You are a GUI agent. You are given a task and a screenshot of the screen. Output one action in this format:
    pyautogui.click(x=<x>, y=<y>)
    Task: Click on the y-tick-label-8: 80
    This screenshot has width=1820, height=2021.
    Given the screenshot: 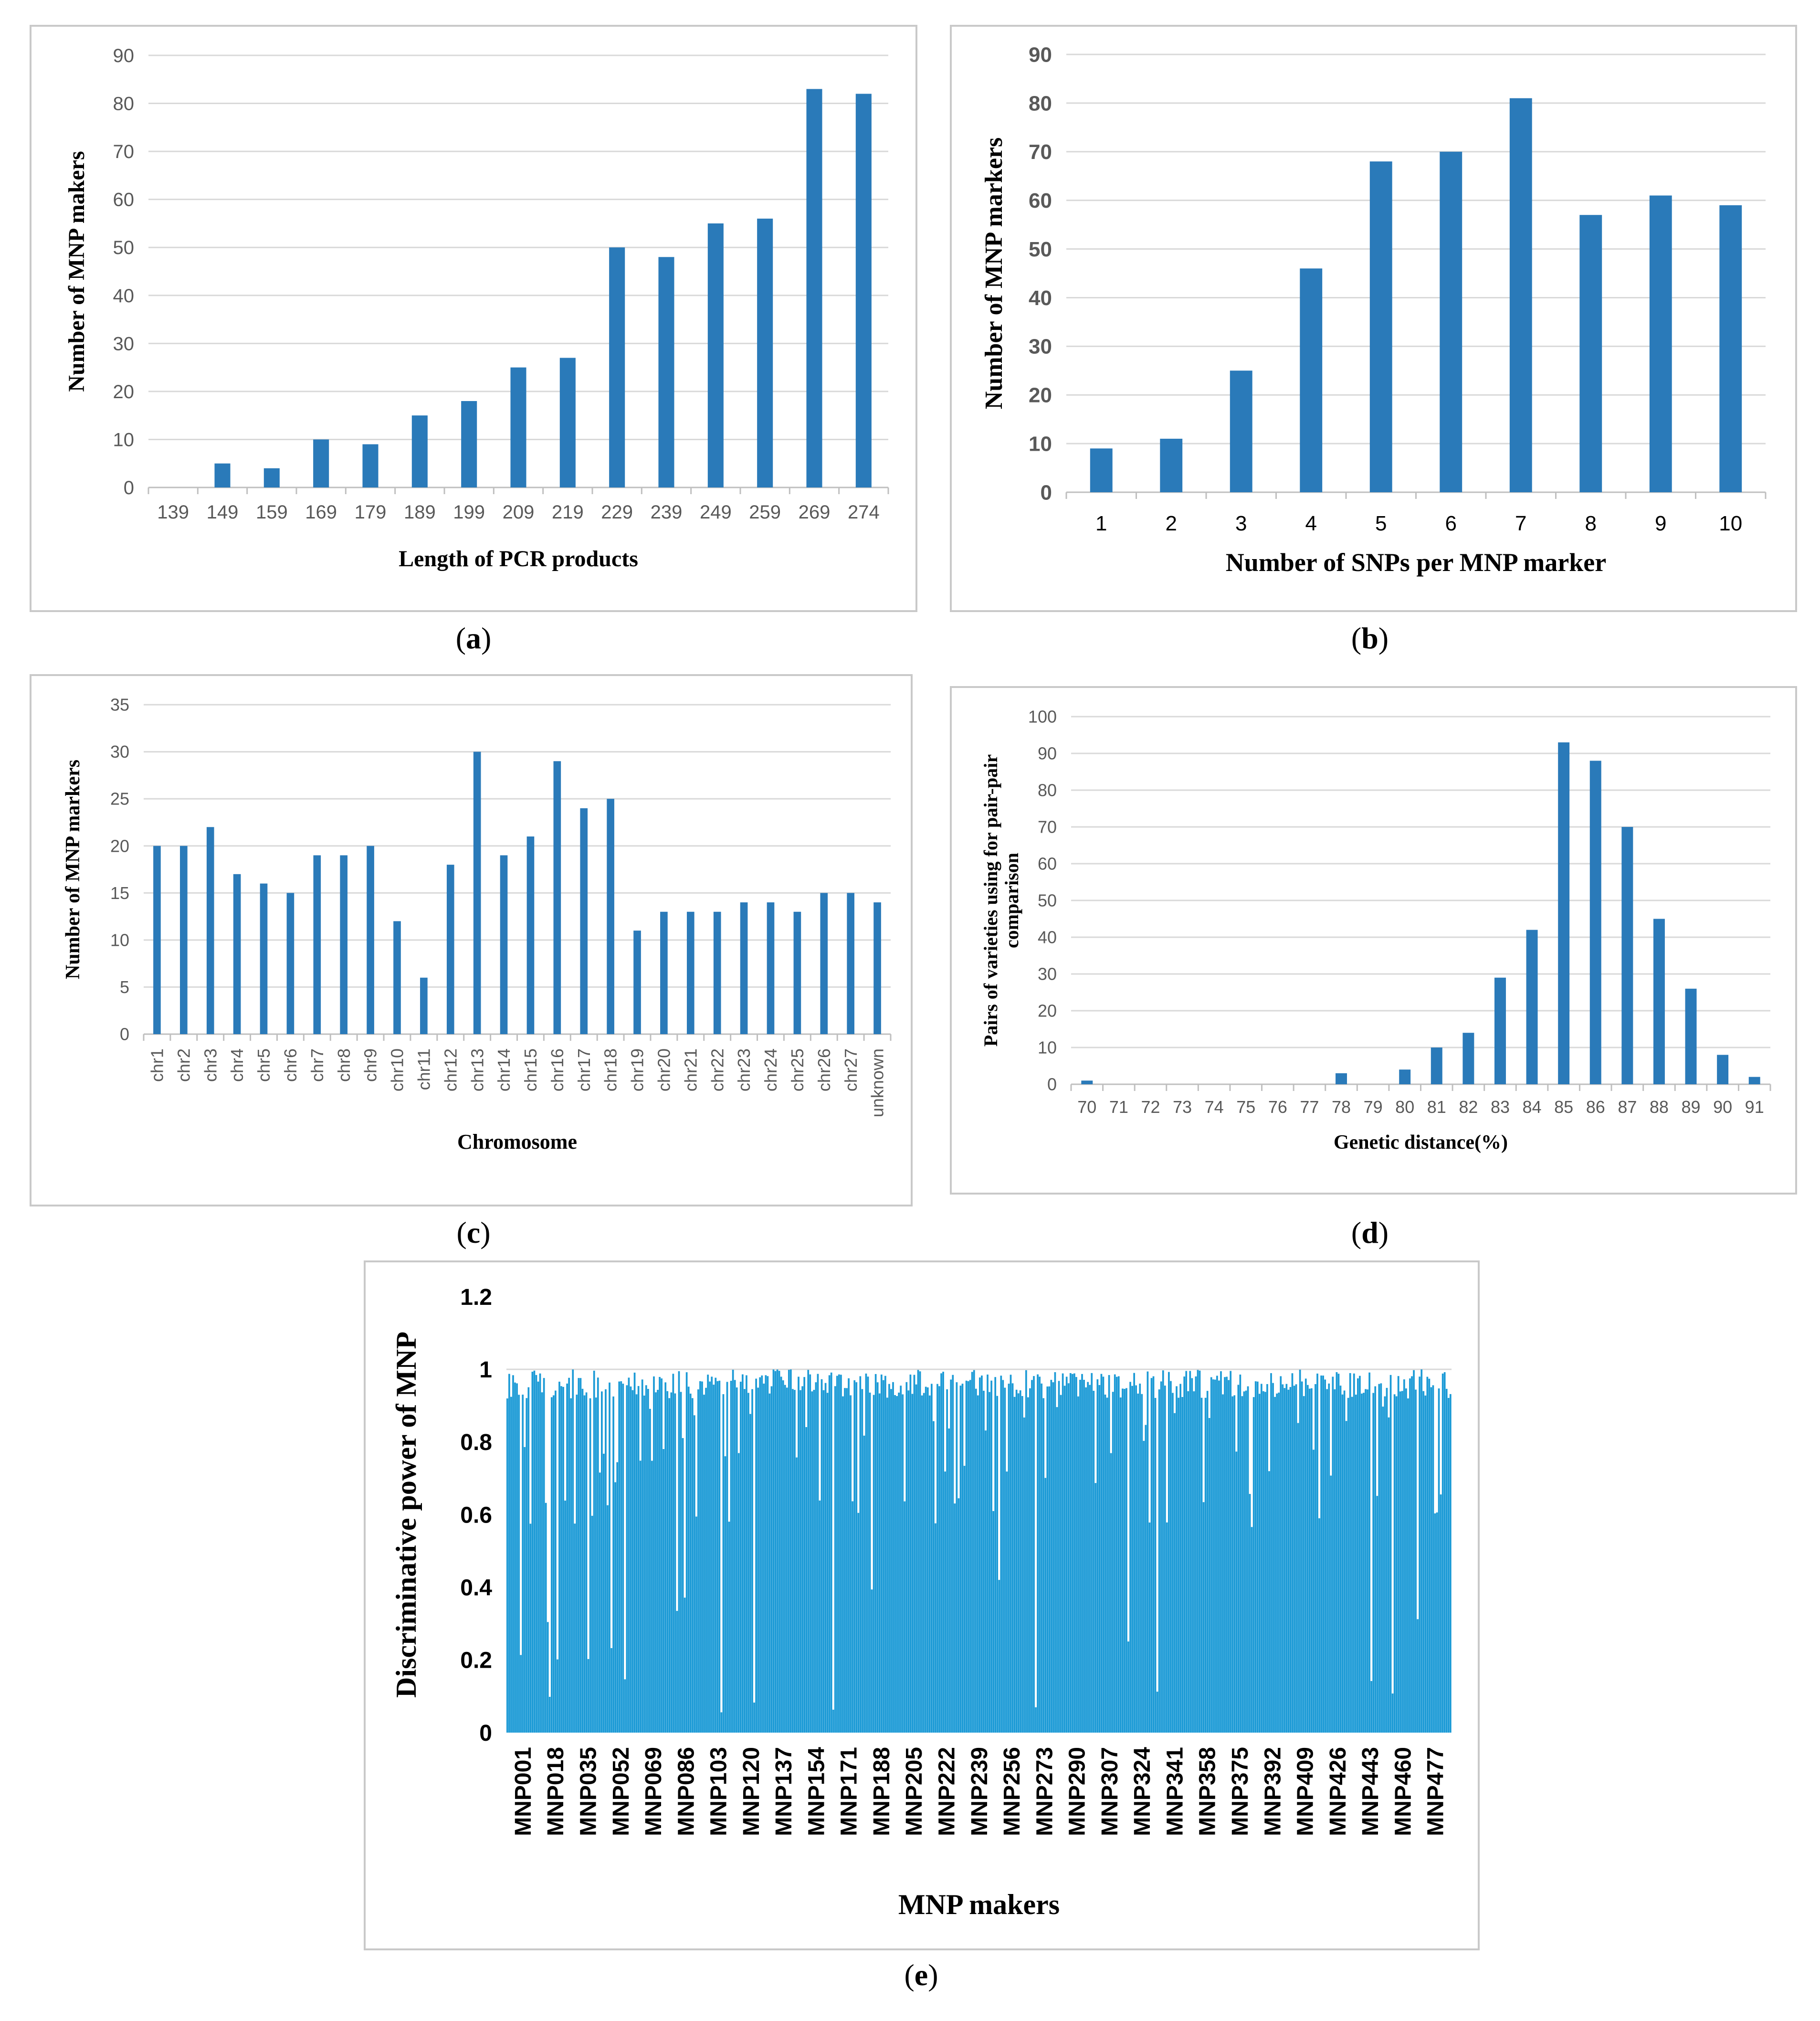 What is the action you would take?
    pyautogui.click(x=1047, y=790)
    